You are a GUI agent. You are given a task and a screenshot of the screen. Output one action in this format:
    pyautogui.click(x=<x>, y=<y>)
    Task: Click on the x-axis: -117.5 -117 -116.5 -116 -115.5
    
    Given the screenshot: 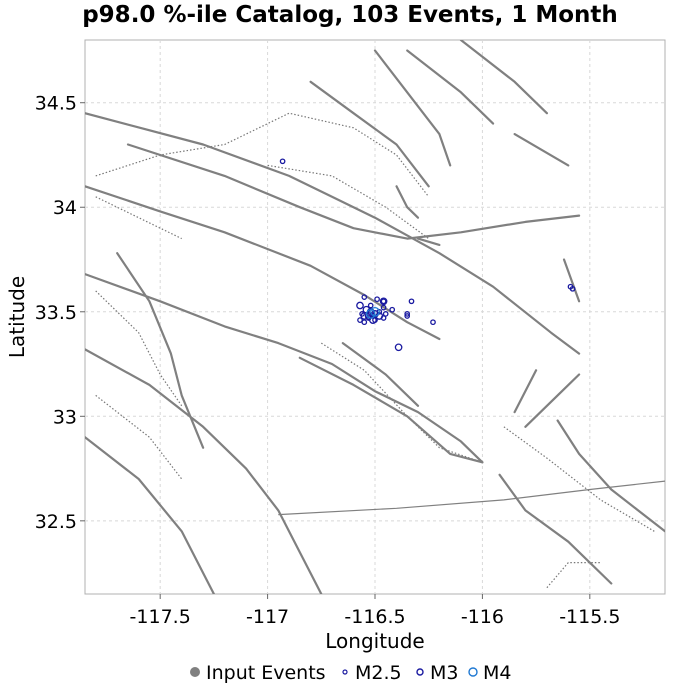 What is the action you would take?
    pyautogui.click(x=375, y=611)
    